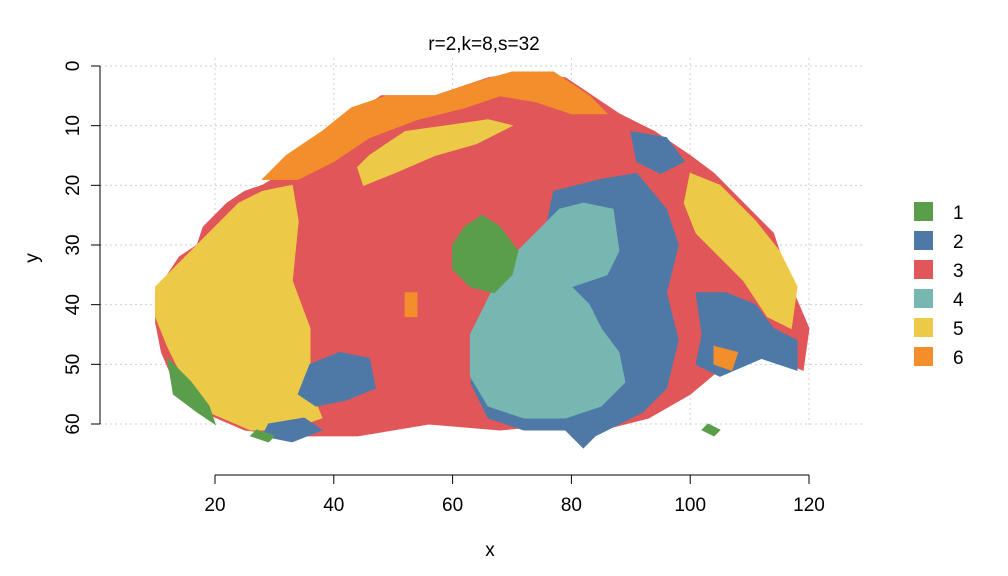 This screenshot has height=576, width=1008. What do you see at coordinates (214, 505) in the screenshot?
I see `x-tick-label: 20` at bounding box center [214, 505].